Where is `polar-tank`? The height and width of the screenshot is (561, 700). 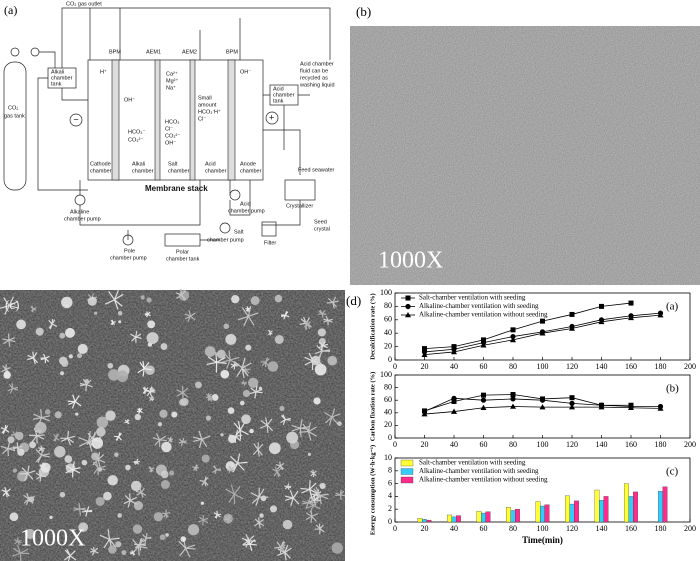 polar-tank is located at coordinates (182, 240).